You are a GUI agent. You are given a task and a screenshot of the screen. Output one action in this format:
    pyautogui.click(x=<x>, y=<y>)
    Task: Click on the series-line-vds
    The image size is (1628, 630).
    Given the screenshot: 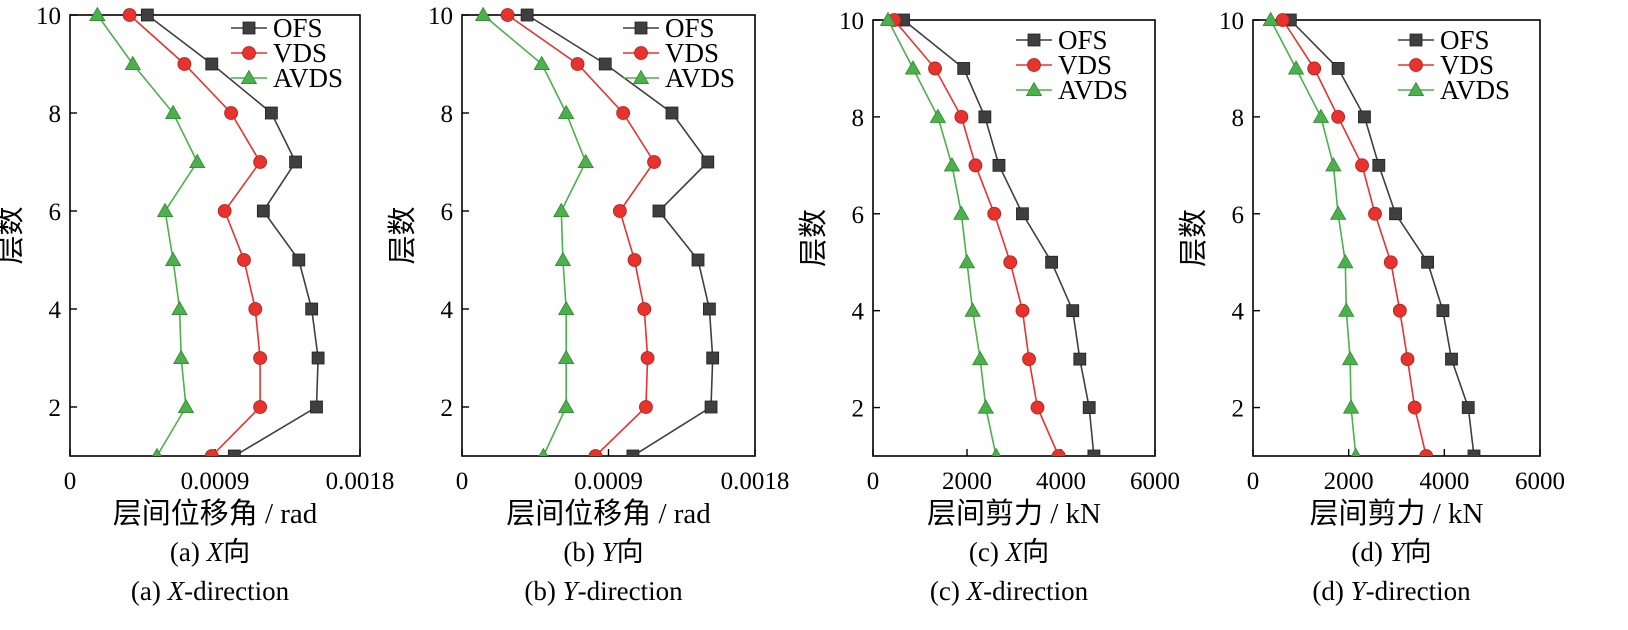 What is the action you would take?
    pyautogui.click(x=581, y=235)
    